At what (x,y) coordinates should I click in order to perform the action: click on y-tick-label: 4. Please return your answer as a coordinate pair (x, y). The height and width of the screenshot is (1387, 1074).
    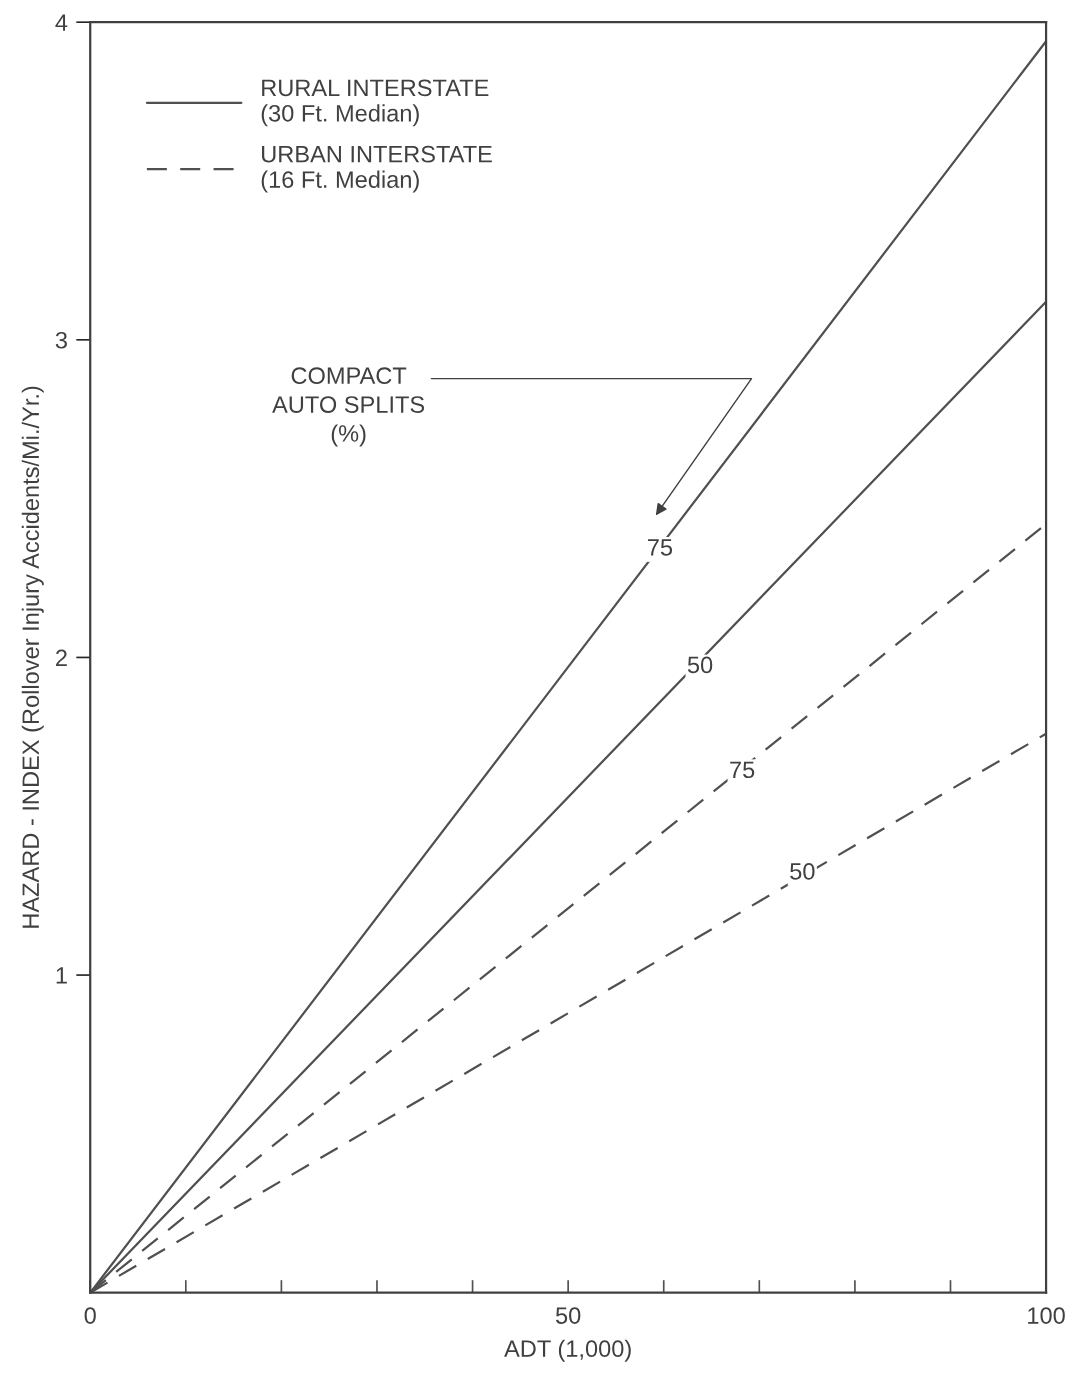
    Looking at the image, I should click on (61, 22).